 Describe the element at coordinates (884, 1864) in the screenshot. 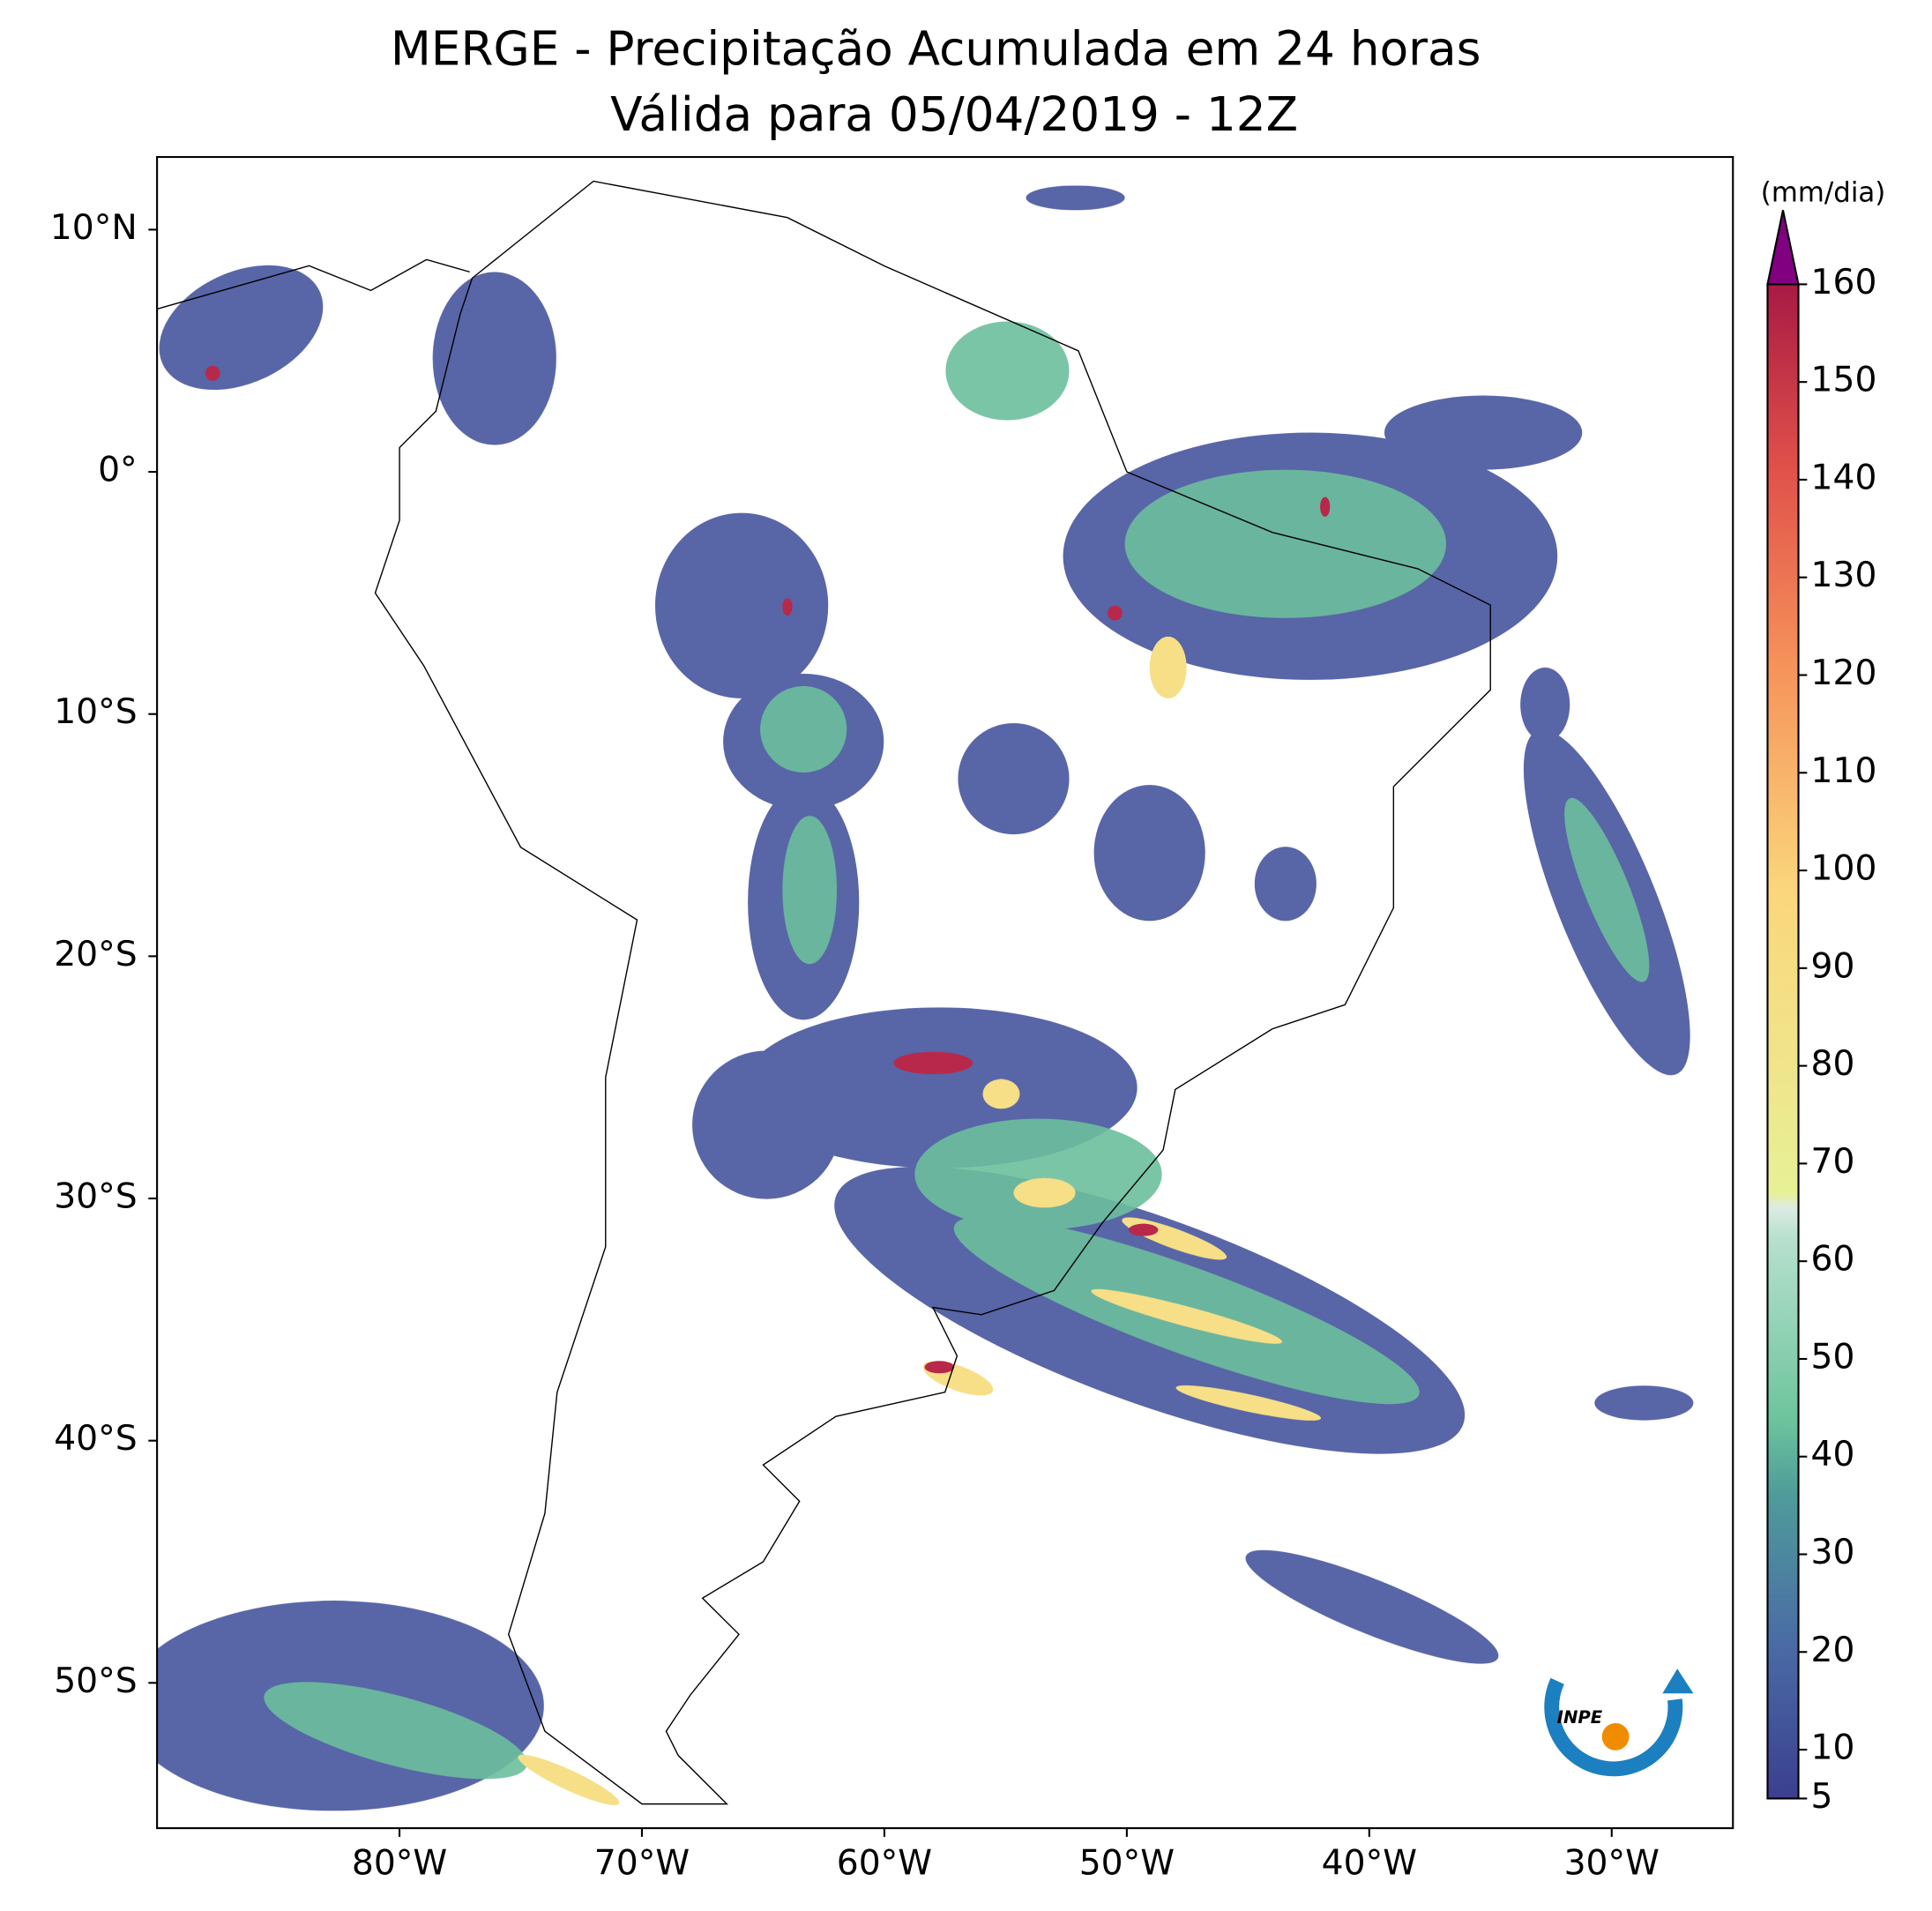

I see `x-tick-label: 60°W` at that location.